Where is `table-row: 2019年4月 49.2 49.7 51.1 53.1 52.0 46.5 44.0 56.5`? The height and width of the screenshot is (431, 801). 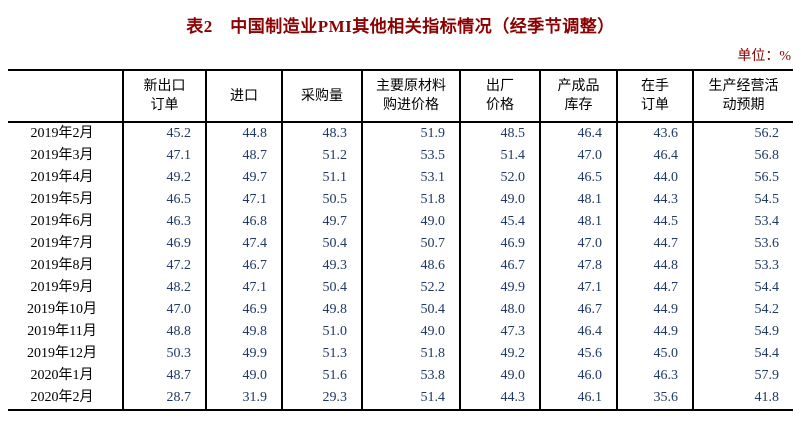 table-row: 2019年4月 49.2 49.7 51.1 53.1 52.0 46.5 44.0 56.5 is located at coordinates (400, 178).